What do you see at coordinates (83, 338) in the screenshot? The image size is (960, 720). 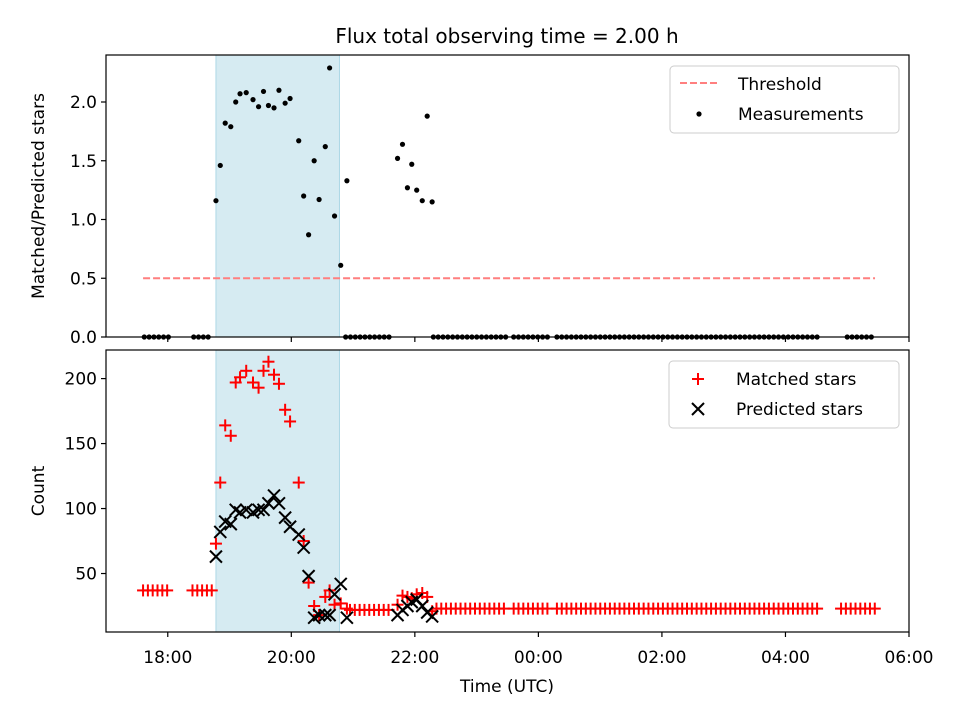 I see `top-ytick-label: 0.0` at bounding box center [83, 338].